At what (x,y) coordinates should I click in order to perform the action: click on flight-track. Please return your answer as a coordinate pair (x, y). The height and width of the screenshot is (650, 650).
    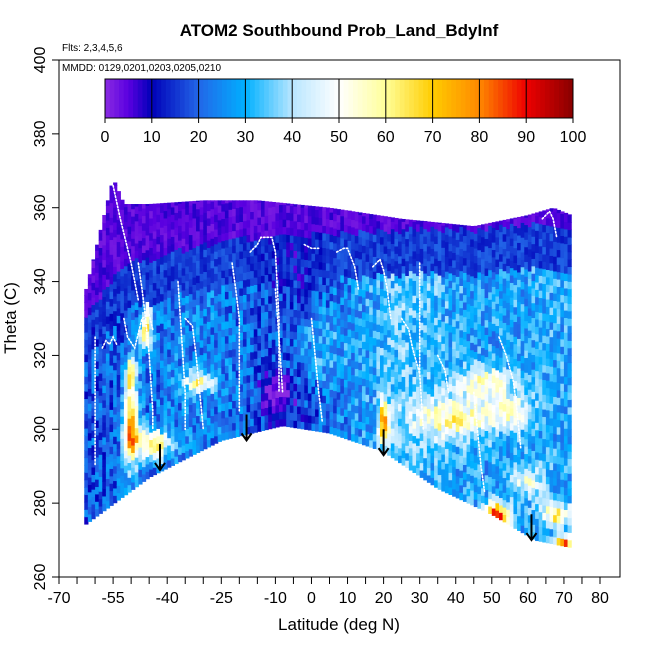
    Looking at the image, I should click on (549, 224).